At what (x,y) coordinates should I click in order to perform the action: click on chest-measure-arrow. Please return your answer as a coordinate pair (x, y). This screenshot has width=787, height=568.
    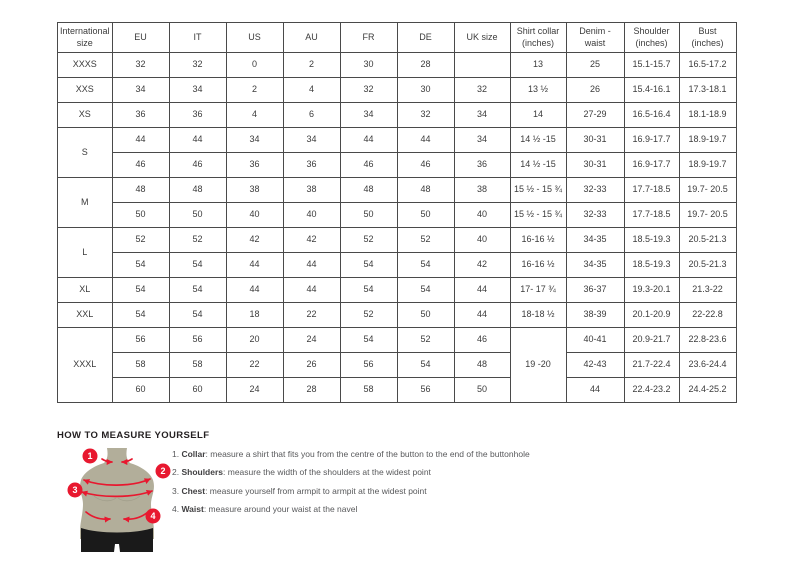
    Looking at the image, I should click on (117, 493).